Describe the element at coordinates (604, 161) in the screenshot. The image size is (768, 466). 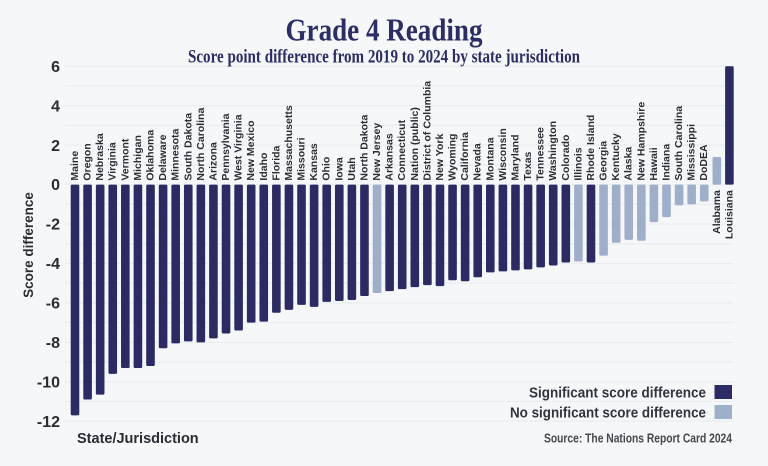
I see `svg-text: Georgia` at that location.